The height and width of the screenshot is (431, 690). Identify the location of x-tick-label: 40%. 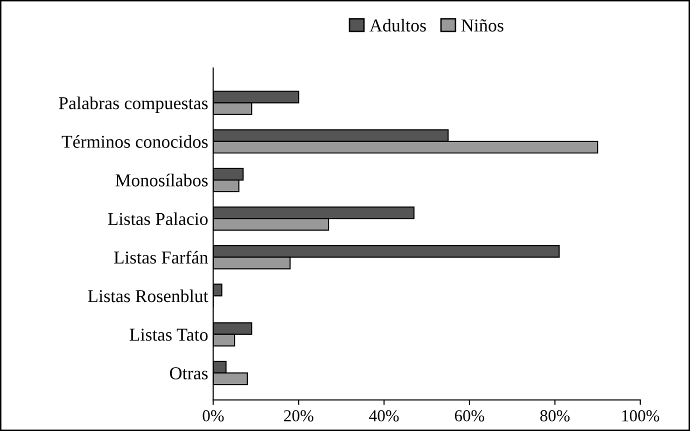
(384, 416).